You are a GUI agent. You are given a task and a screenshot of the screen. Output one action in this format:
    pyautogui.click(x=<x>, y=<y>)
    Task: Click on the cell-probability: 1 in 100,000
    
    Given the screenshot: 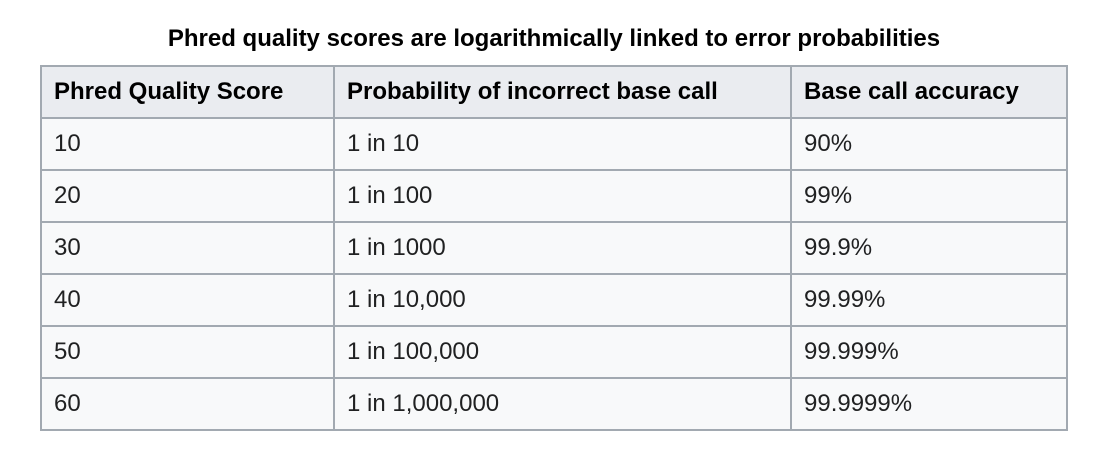 What is the action you would take?
    pyautogui.click(x=562, y=352)
    